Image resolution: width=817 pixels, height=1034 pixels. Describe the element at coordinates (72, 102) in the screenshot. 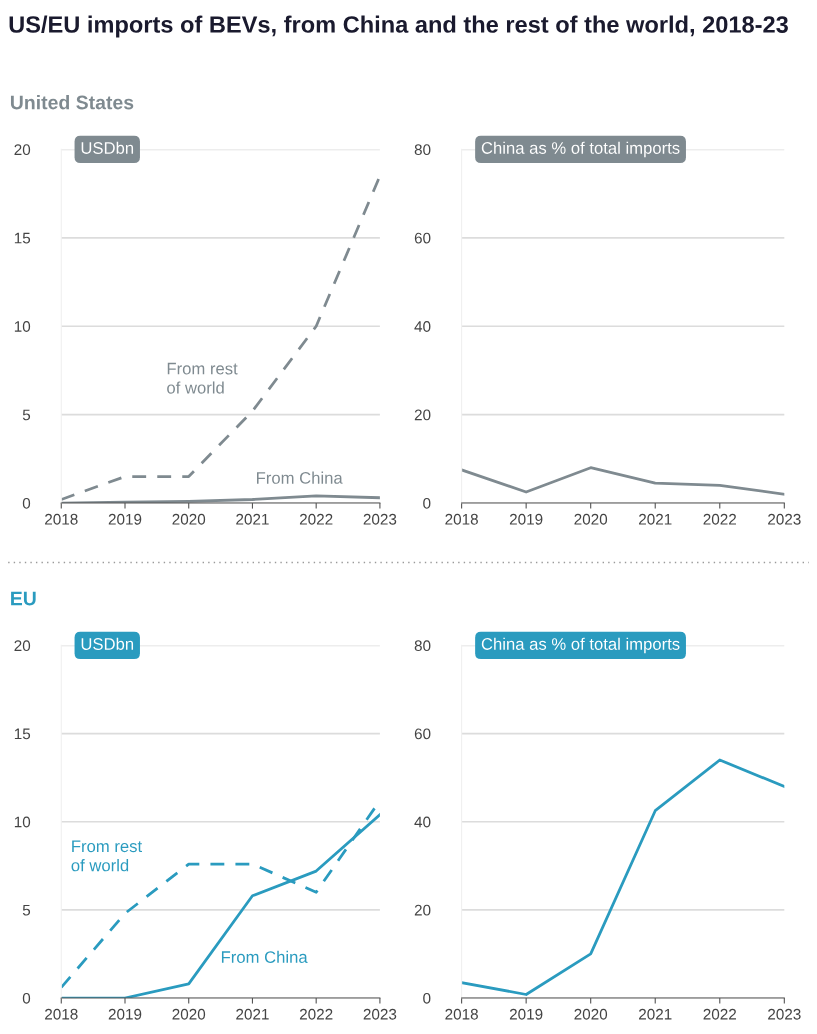

I see `chart-subtitle: United States` at that location.